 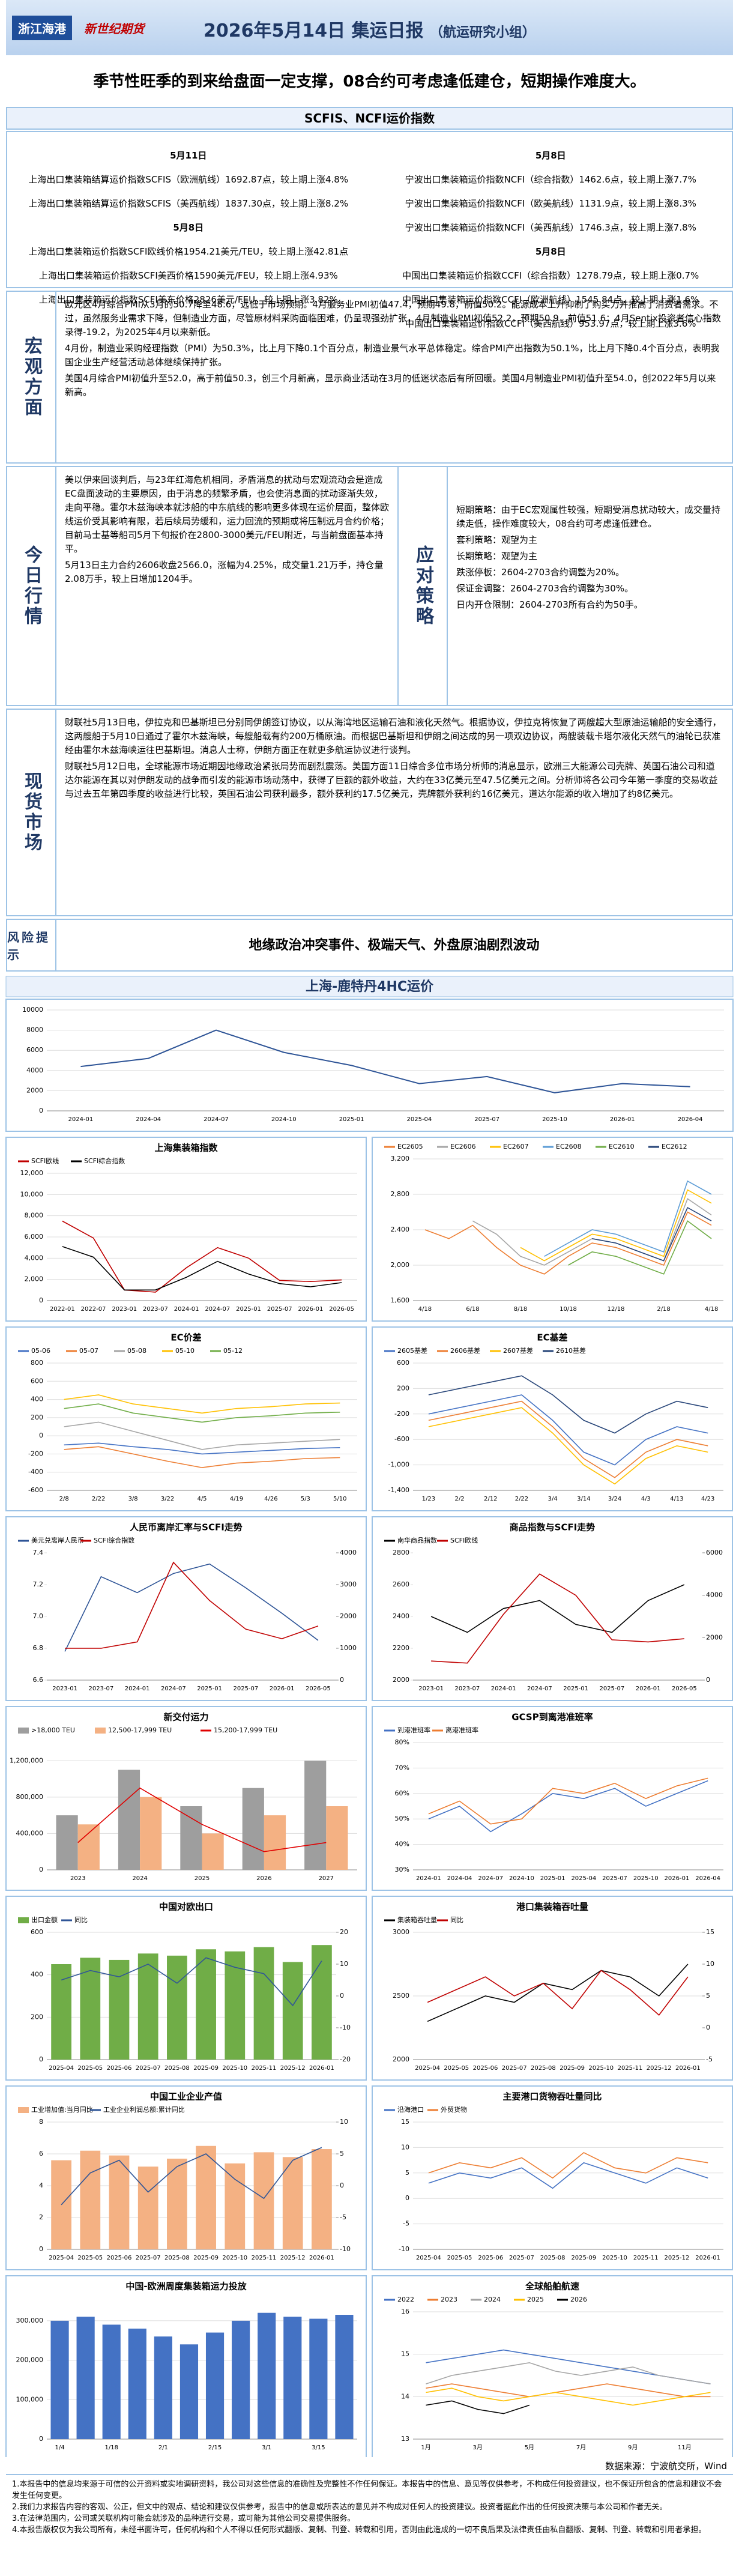 What do you see at coordinates (407, 2173) in the screenshot?
I see `y-tick-label: 5` at bounding box center [407, 2173].